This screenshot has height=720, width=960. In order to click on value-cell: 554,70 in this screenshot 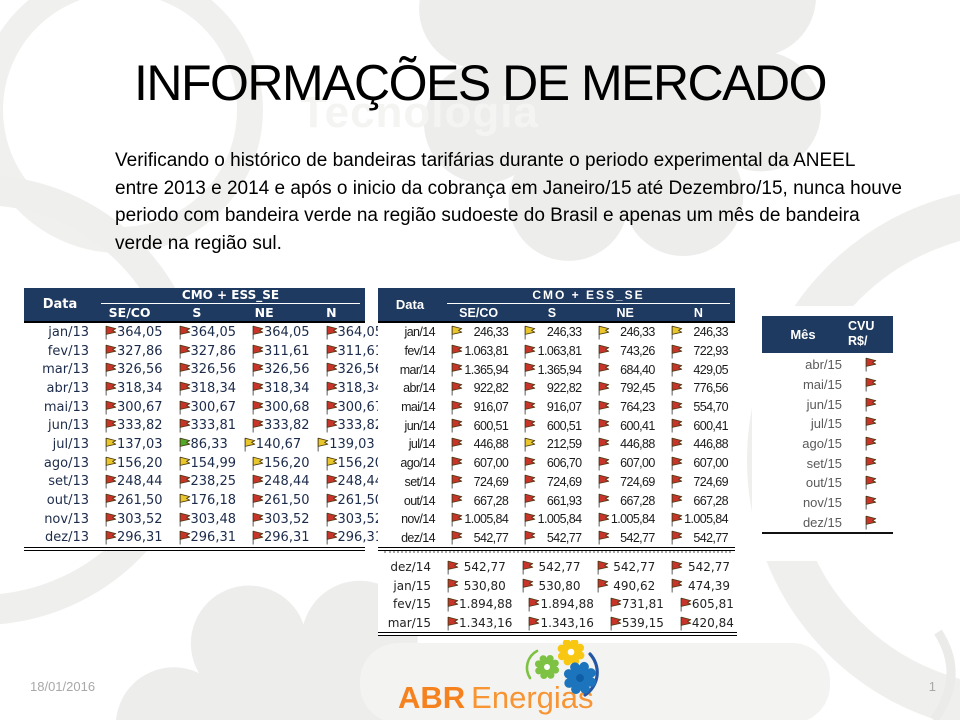, I will do `click(698, 407)`.